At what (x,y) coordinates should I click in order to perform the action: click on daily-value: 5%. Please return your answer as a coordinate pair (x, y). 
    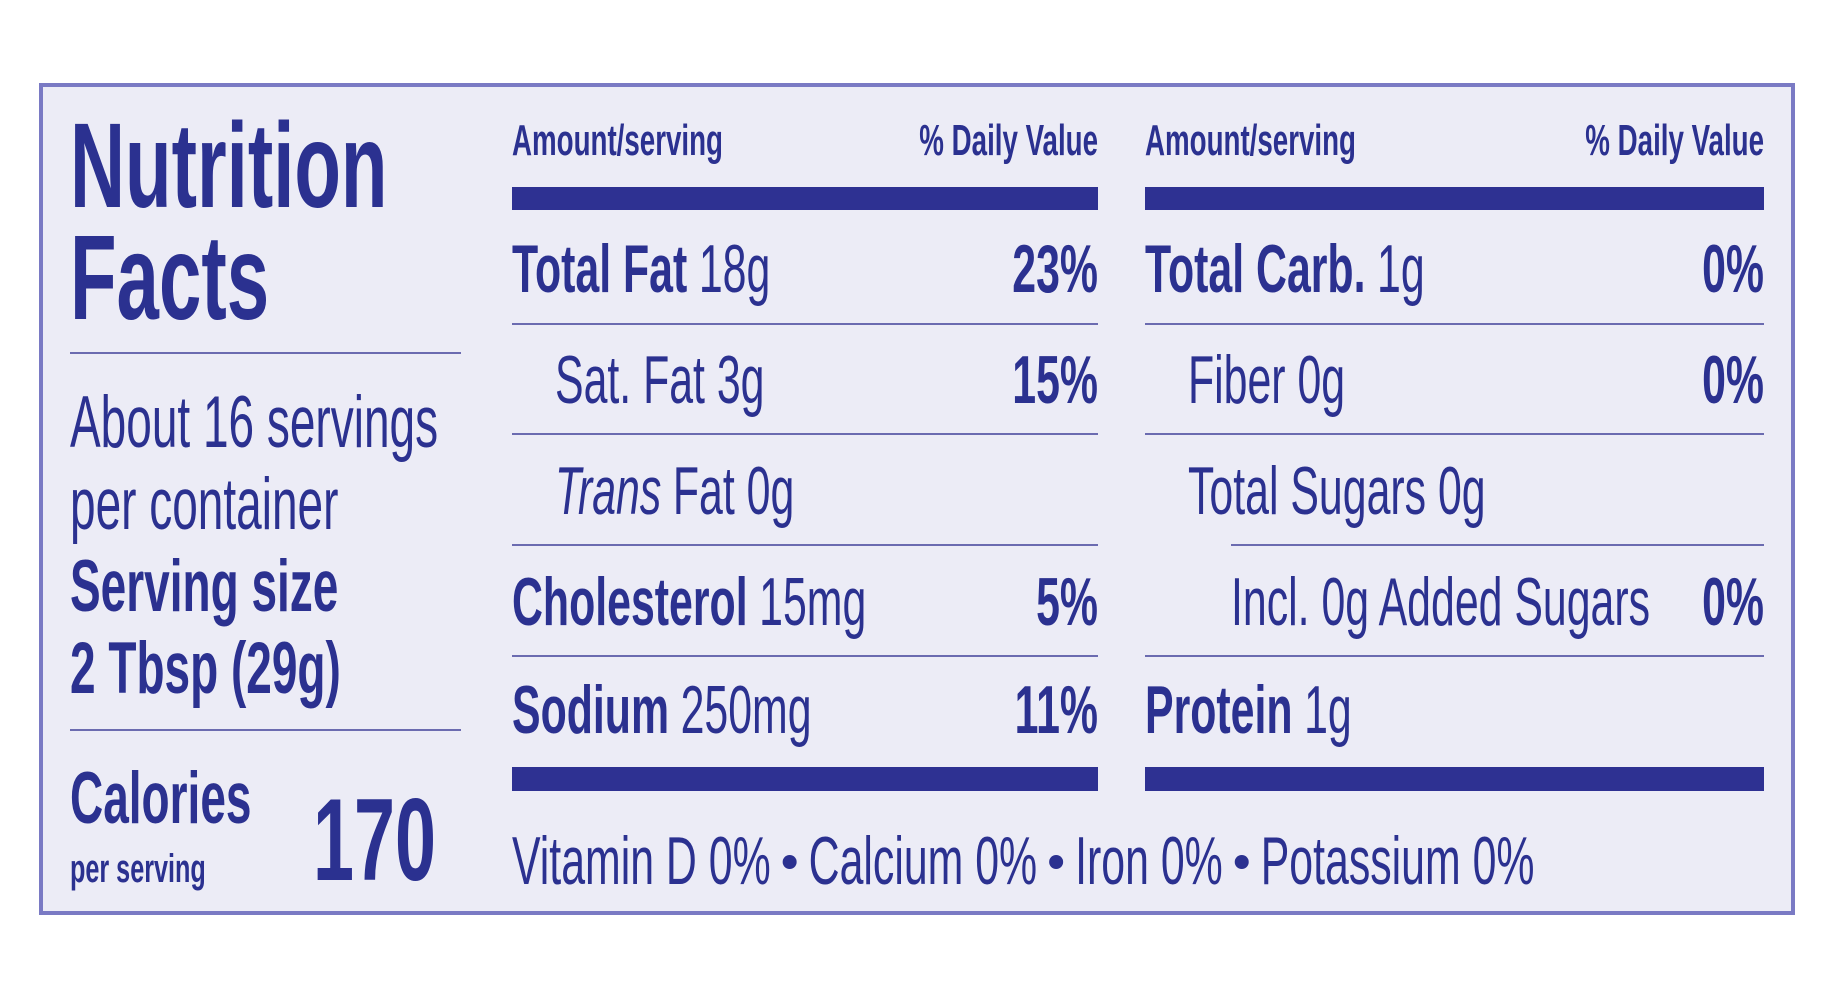
    Looking at the image, I should click on (1067, 602).